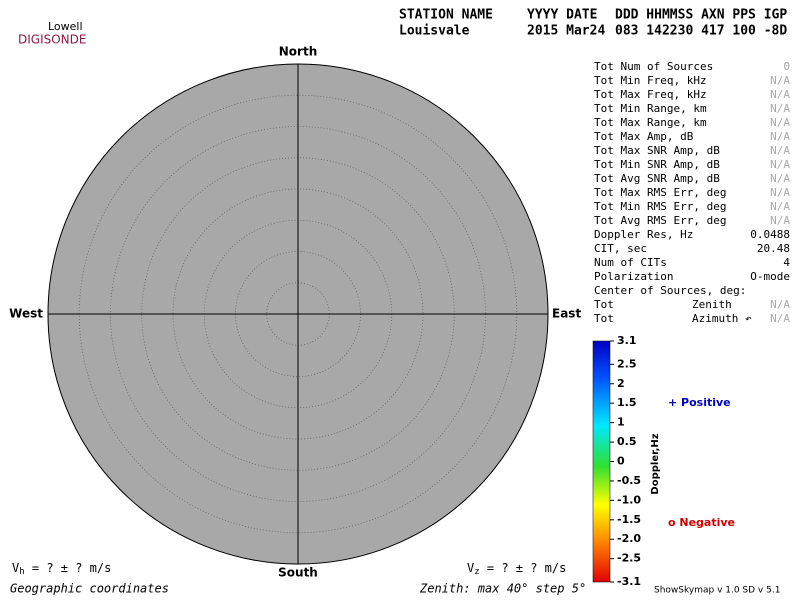  Describe the element at coordinates (298, 573) in the screenshot. I see `south-label: South` at that location.